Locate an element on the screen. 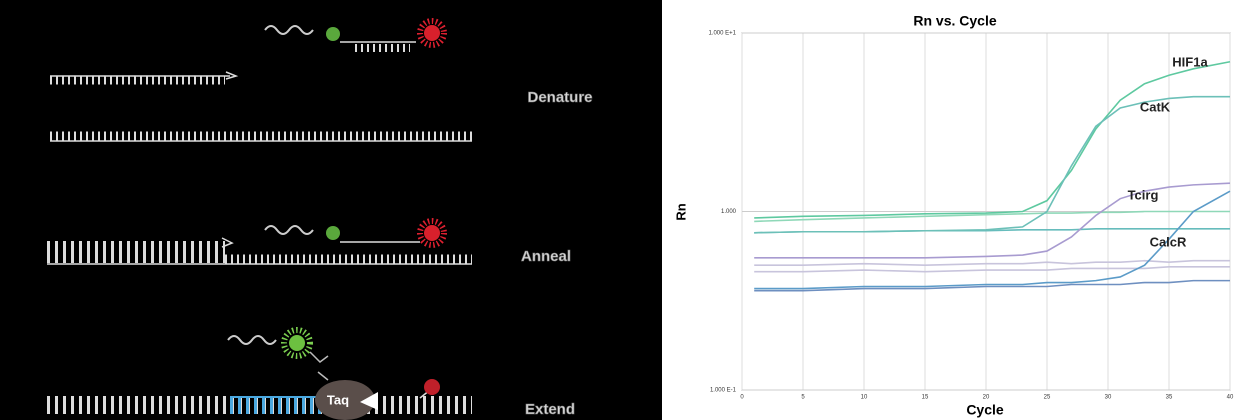  x-tick-label: 30 is located at coordinates (1108, 398).